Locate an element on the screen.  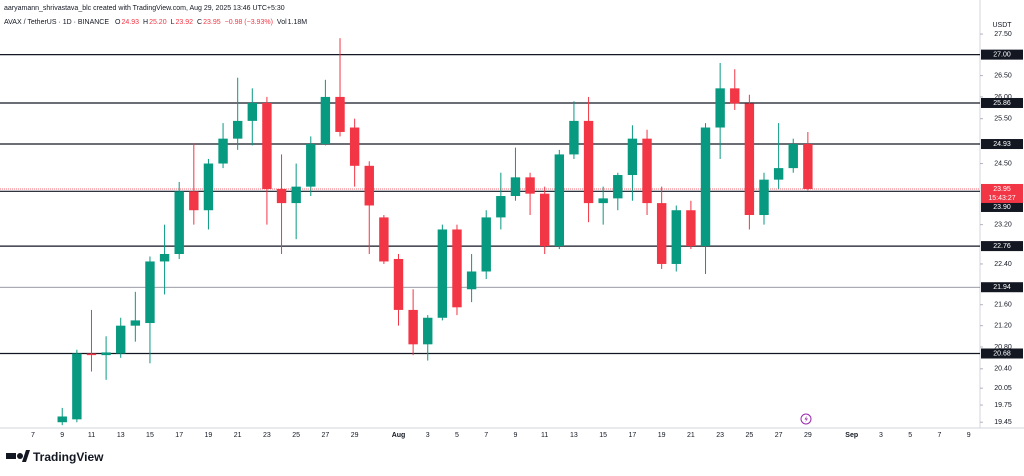
x-tick-label: 5 is located at coordinates (457, 435).